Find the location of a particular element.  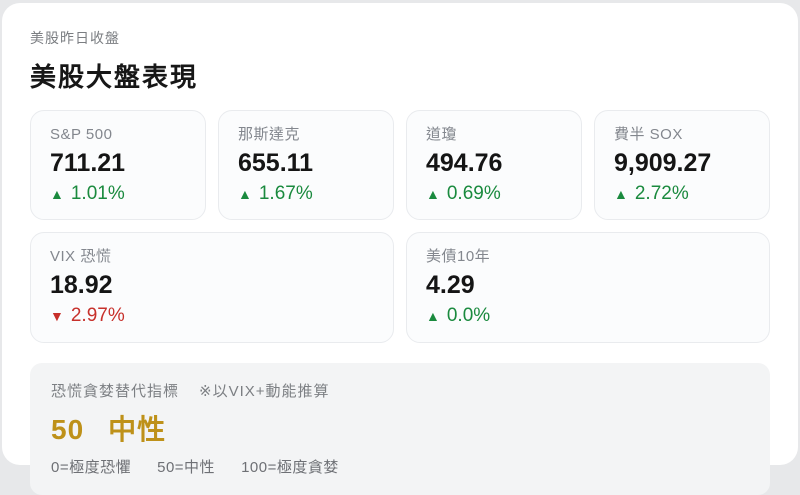

fear-greed-header: 恐慌貪婪替代指標 ※以VIX+動能推算 is located at coordinates (400, 390).